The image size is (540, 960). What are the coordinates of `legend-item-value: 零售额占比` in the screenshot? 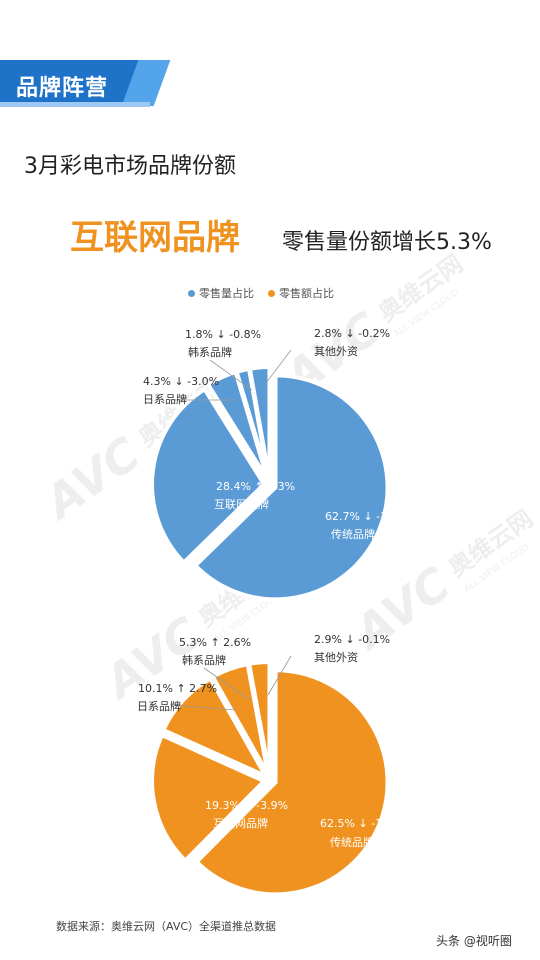 It's located at (301, 293).